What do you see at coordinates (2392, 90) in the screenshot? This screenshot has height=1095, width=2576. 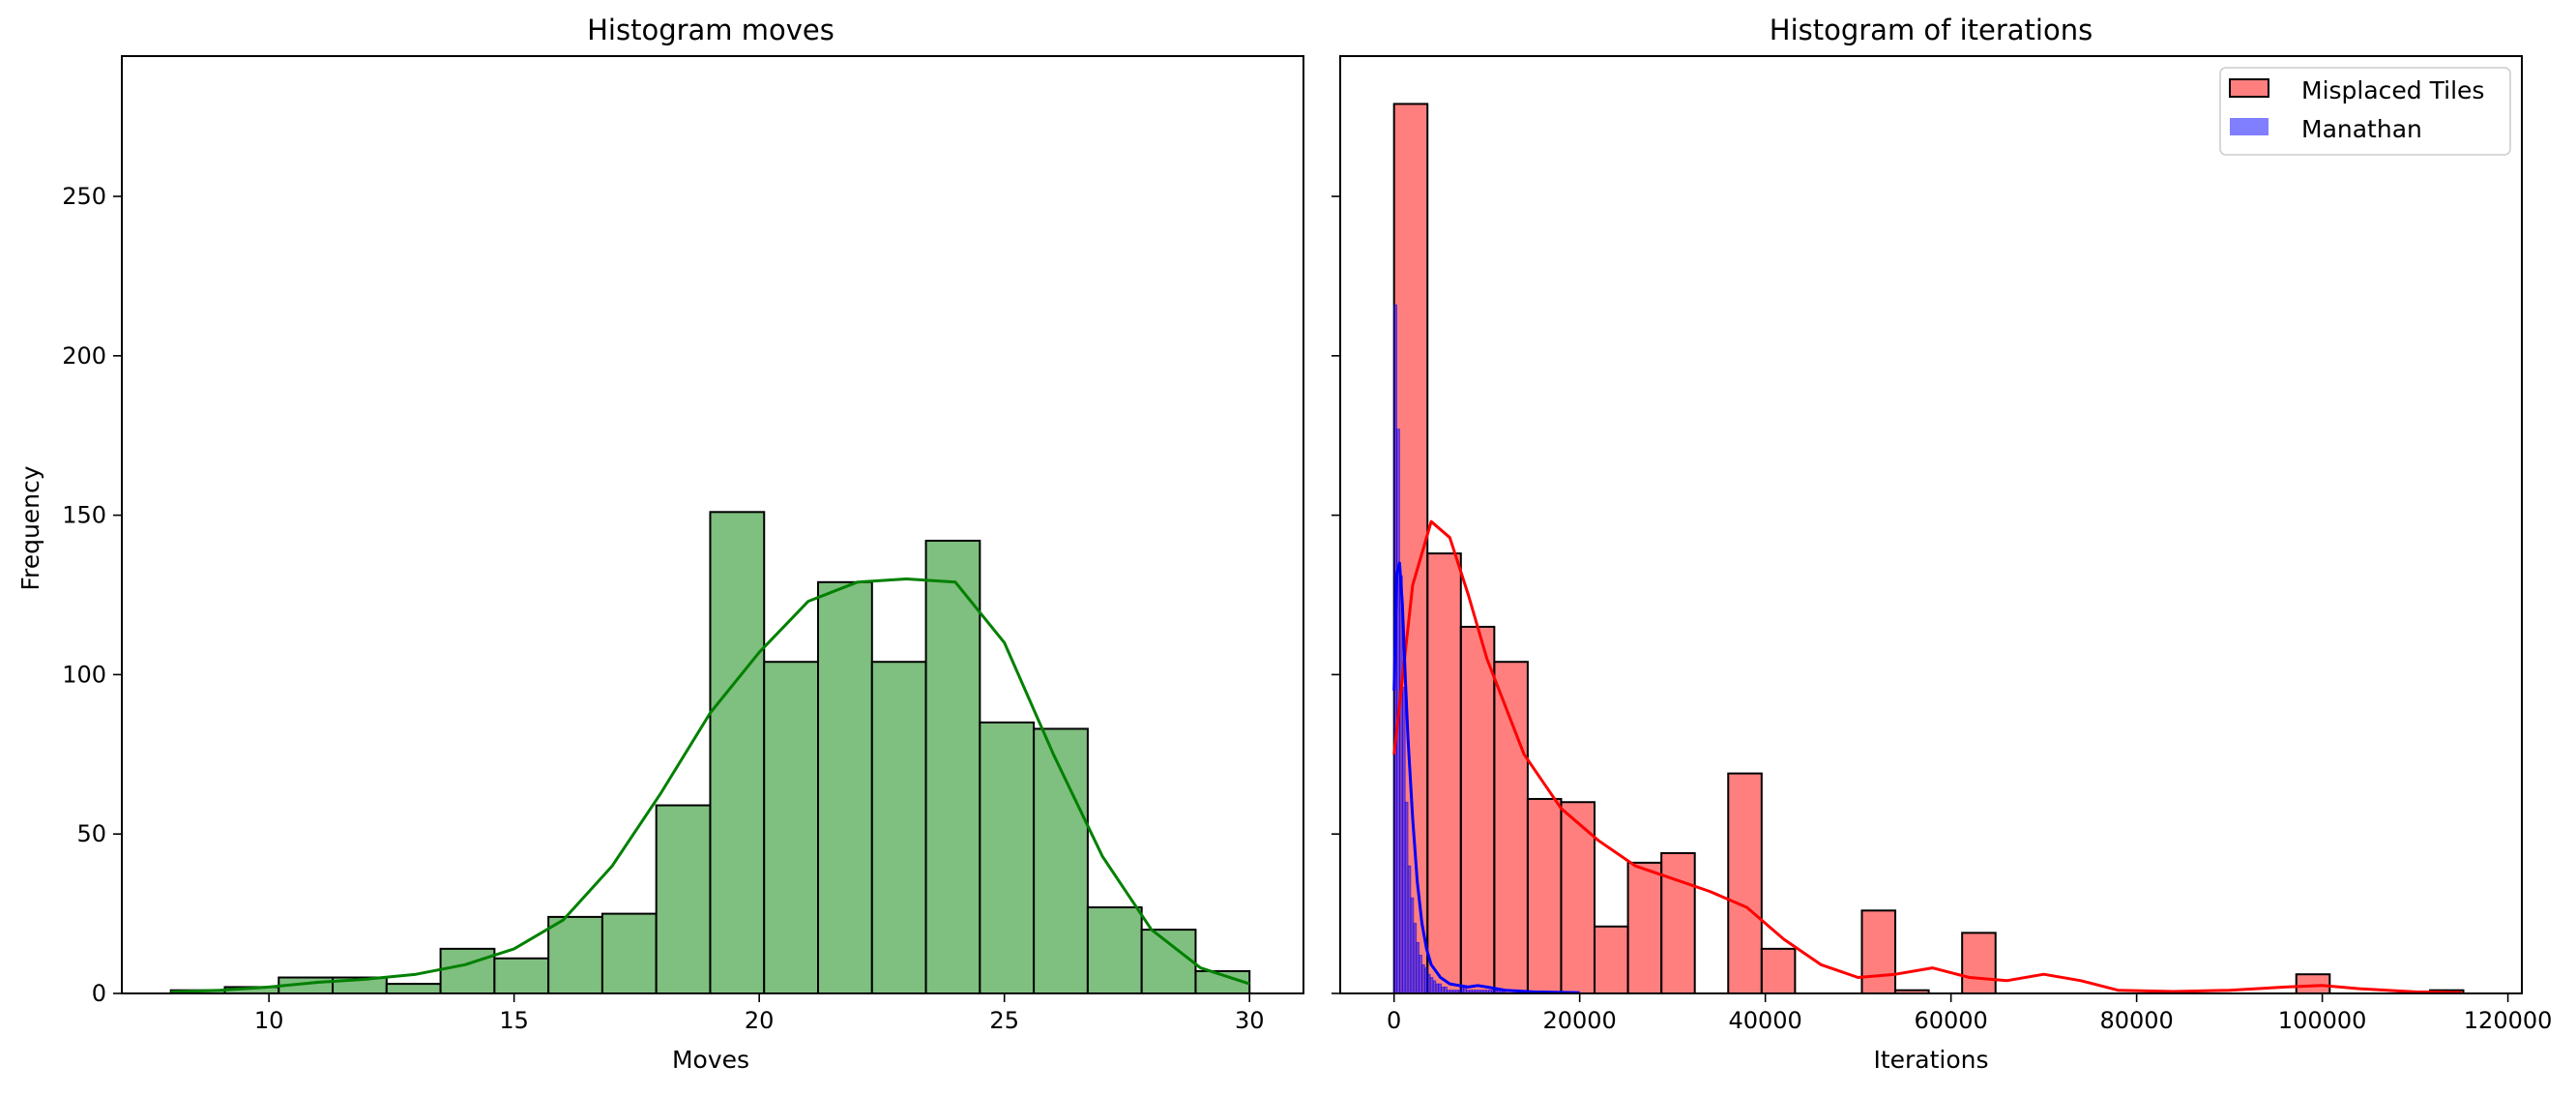 I see `legend-label-misplaced-tiles: Misplaced Tiles` at bounding box center [2392, 90].